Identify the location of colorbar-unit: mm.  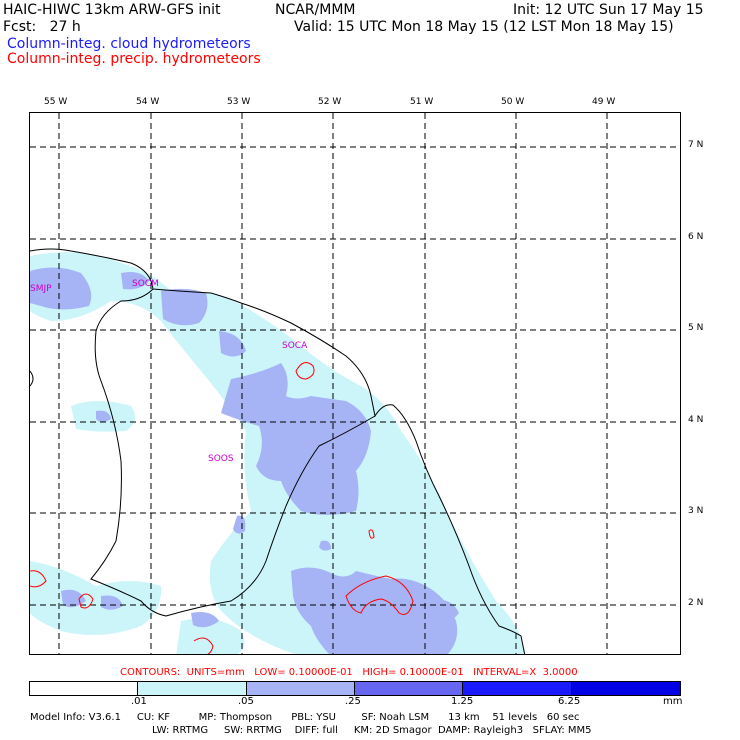
(673, 701).